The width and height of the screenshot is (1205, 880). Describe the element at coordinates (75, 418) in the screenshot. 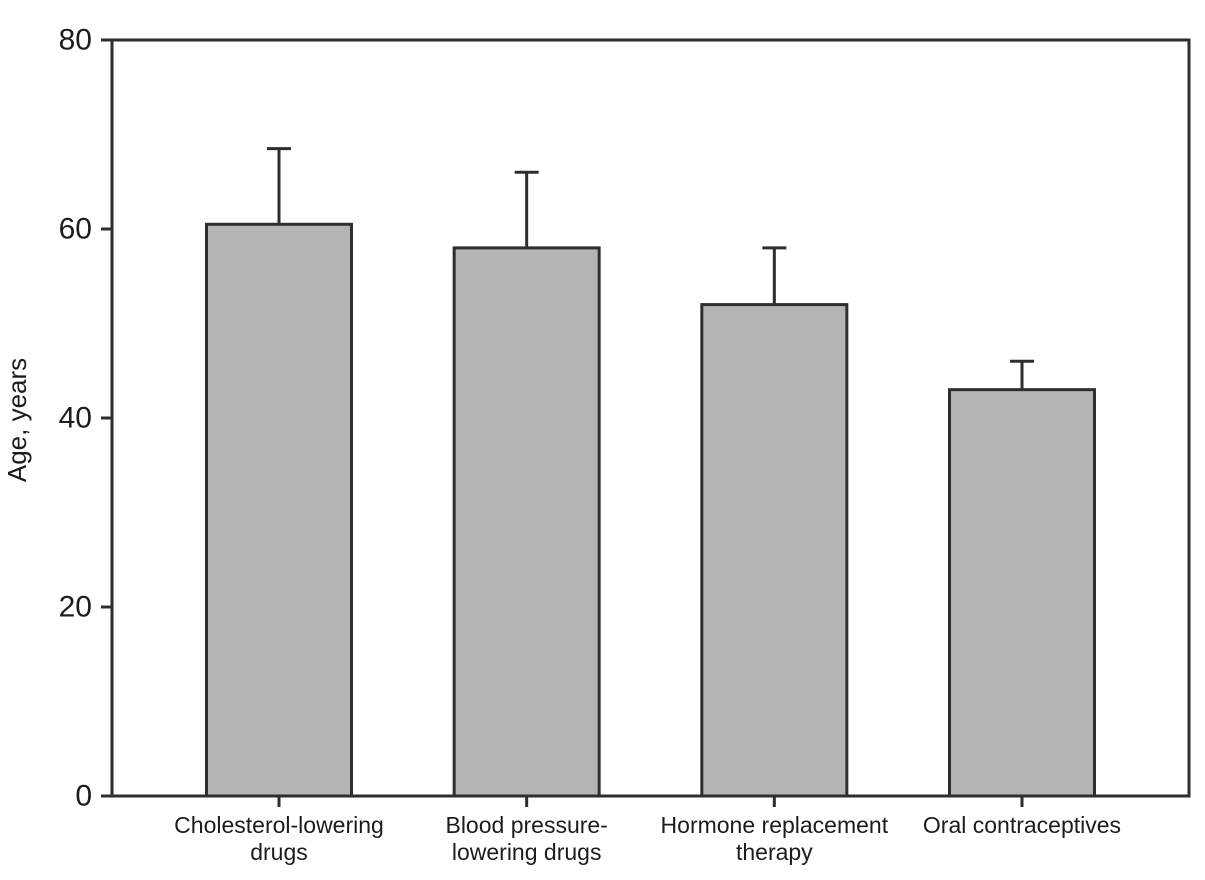

I see `y-tick-label: 40` at that location.